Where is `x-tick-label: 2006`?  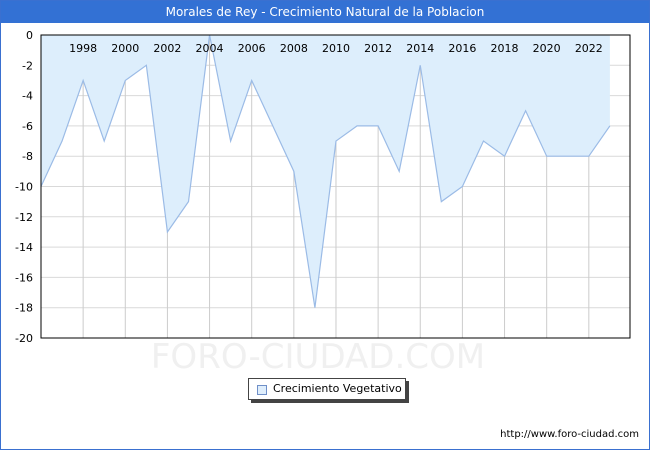
x-tick-label: 2006 is located at coordinates (252, 48).